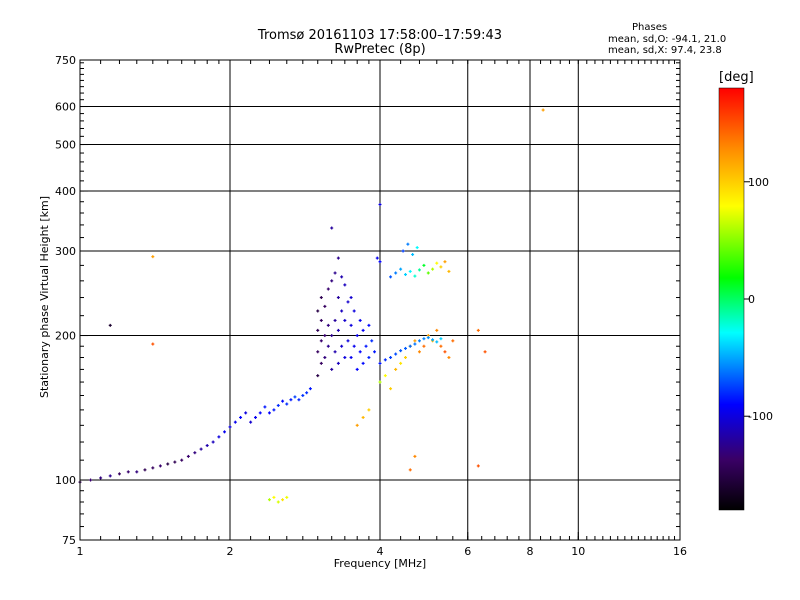 The height and width of the screenshot is (600, 800). What do you see at coordinates (667, 39) in the screenshot?
I see `phase-o-stats: mean, sd,O: -94.1, 21.0` at bounding box center [667, 39].